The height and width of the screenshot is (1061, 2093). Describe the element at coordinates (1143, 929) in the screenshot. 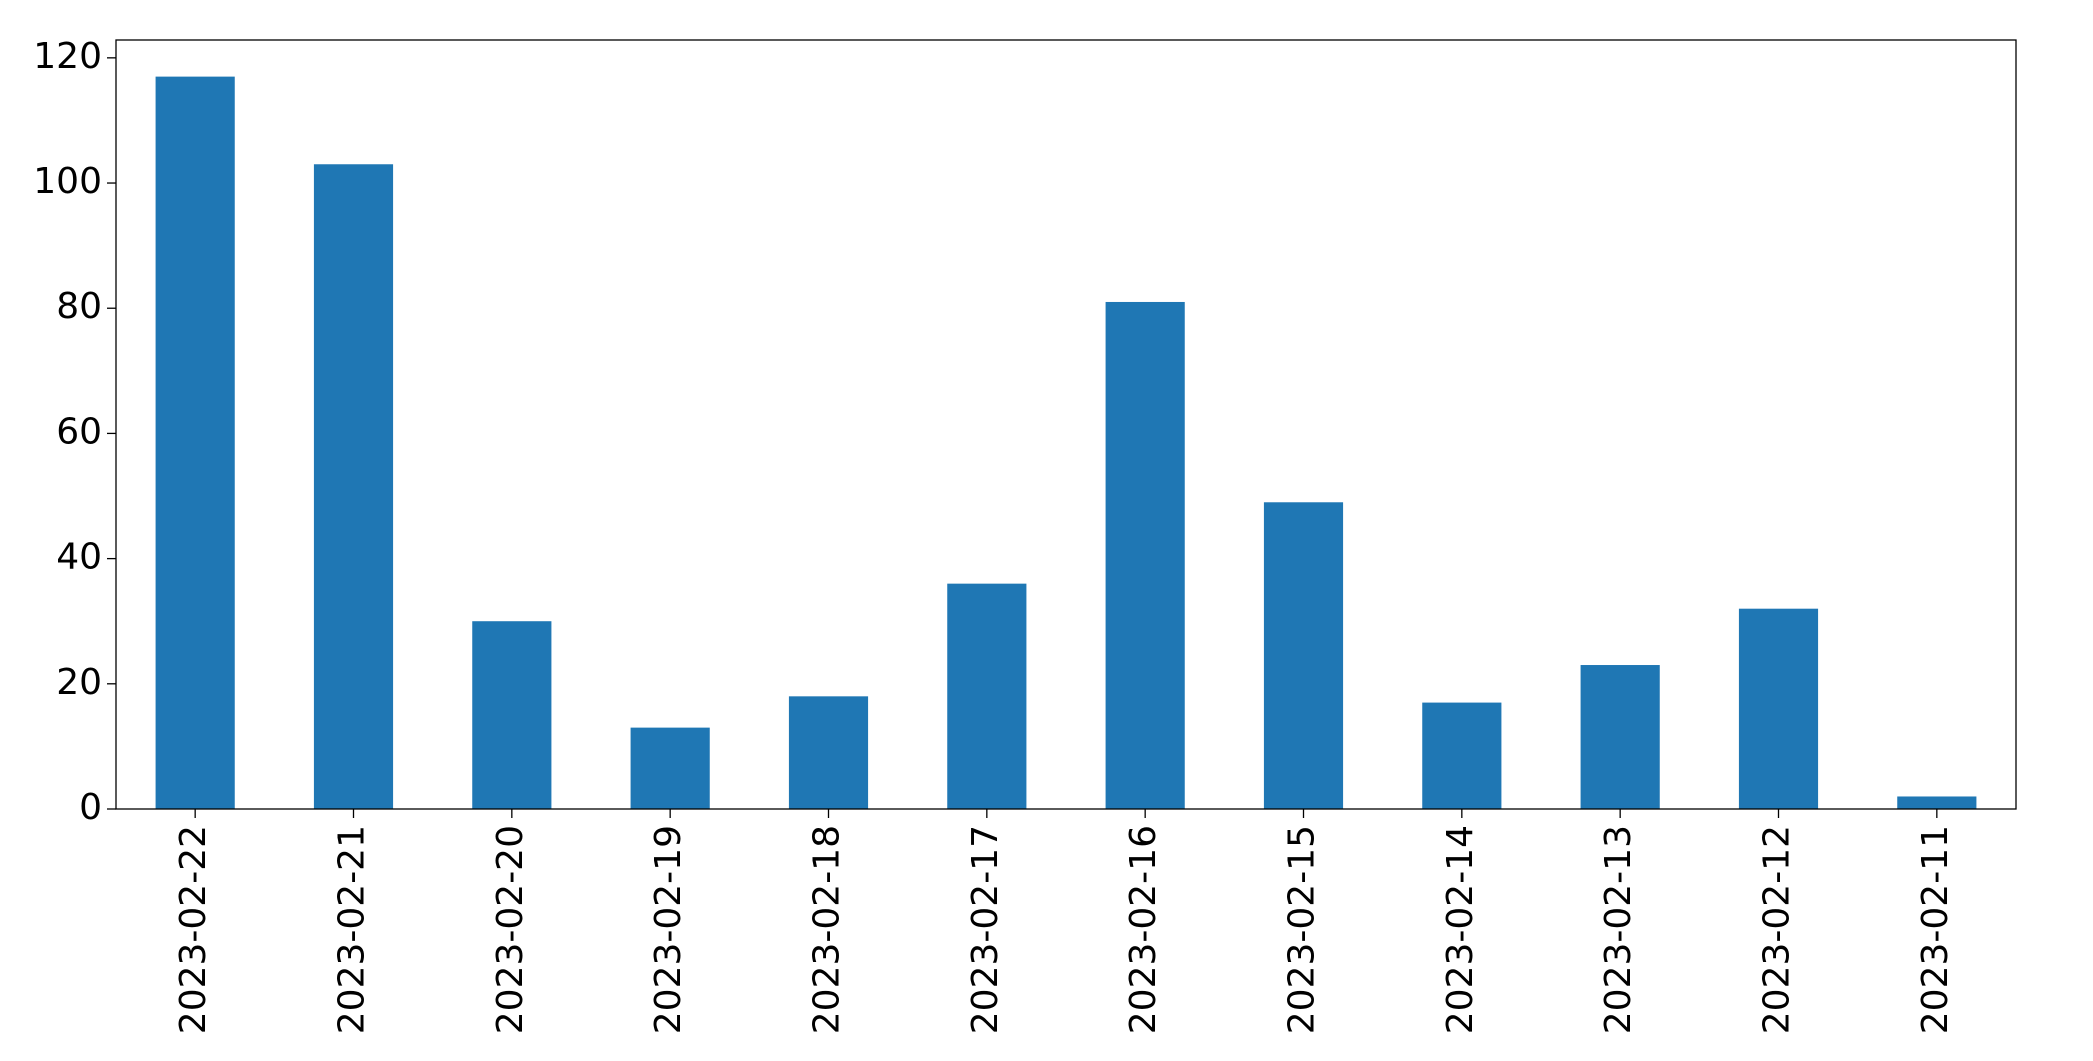

I see `x-tick-label: 2023-02-16` at that location.